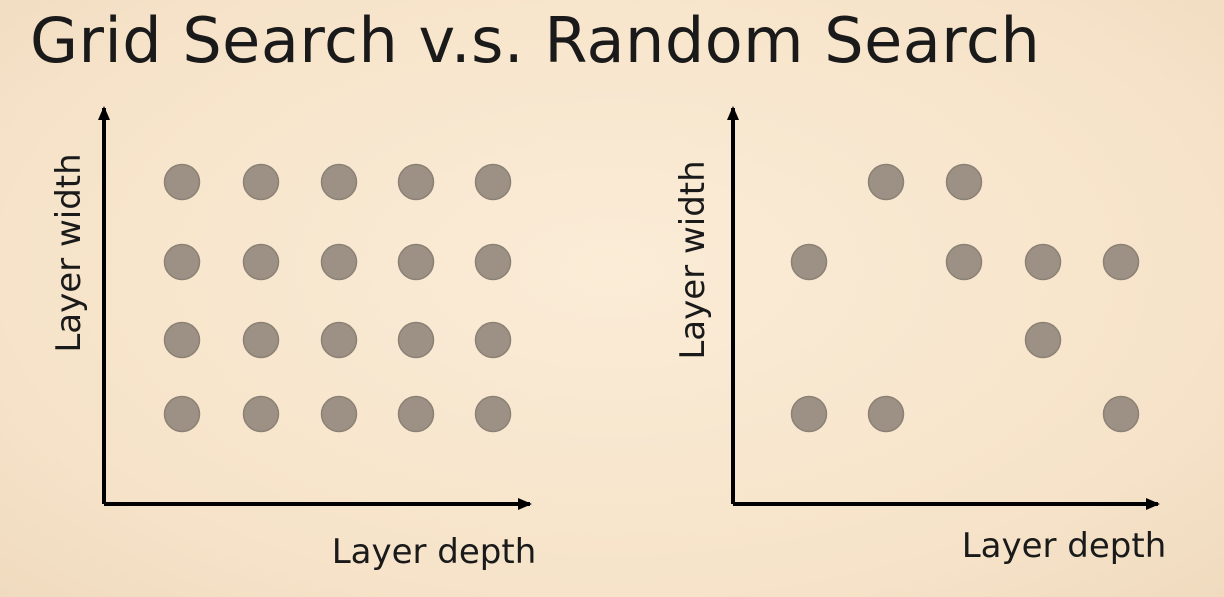 This screenshot has height=597, width=1224. Describe the element at coordinates (69, 252) in the screenshot. I see `grid-y-axis-label: Layer width` at that location.